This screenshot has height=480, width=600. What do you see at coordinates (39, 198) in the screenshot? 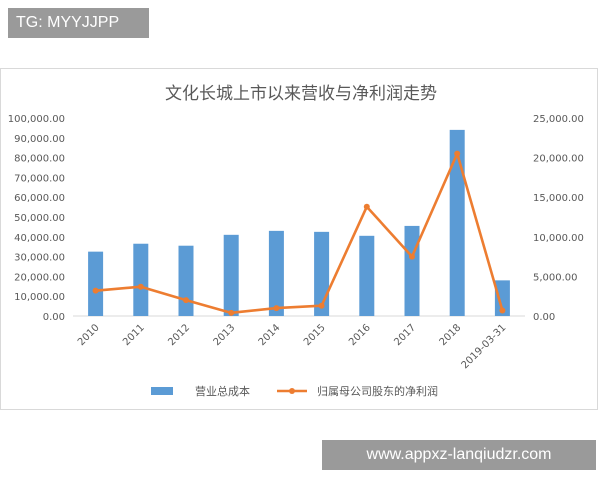
I see `left-tick-label: 60,000.00` at bounding box center [39, 198].